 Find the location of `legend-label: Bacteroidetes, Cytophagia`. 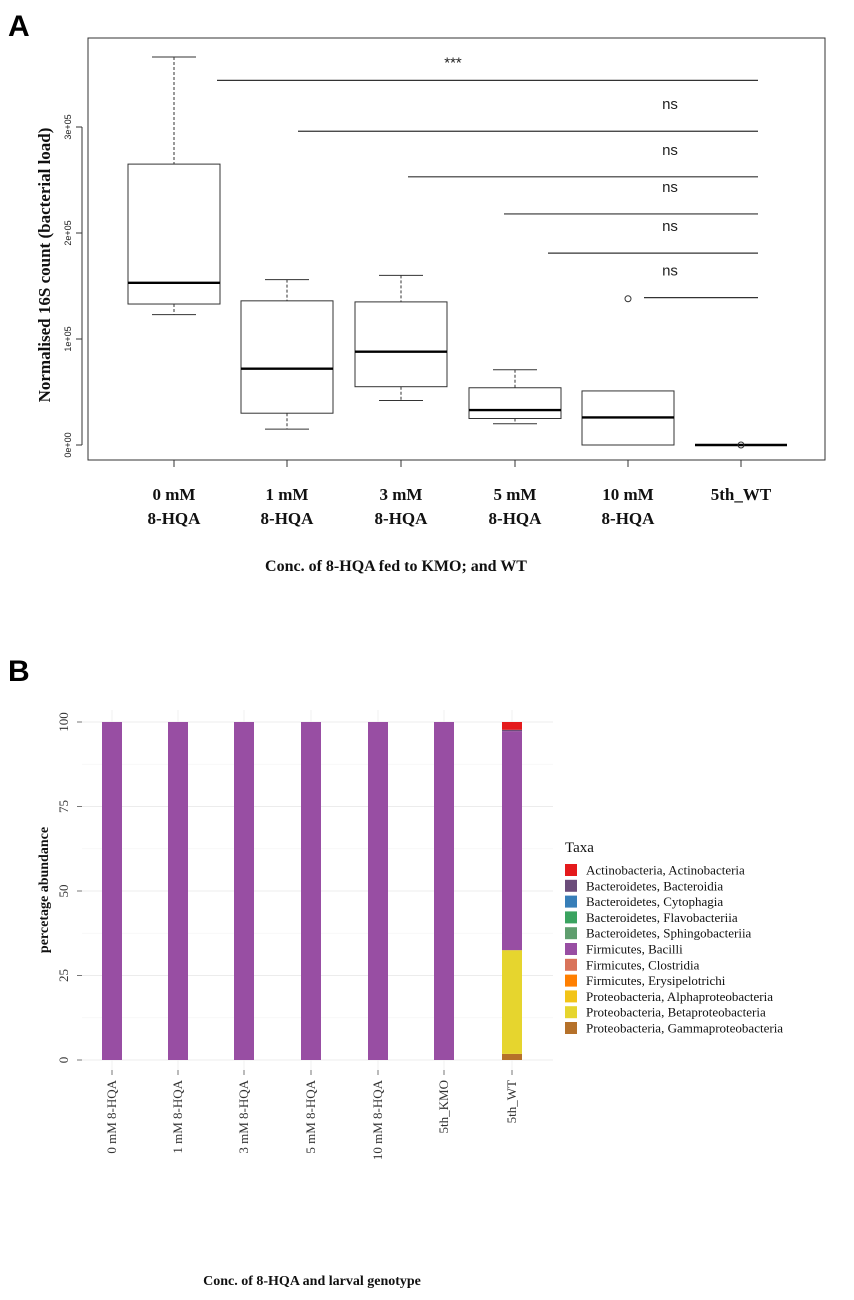

legend-label: Bacteroidetes, Cytophagia is located at coordinates (654, 901).